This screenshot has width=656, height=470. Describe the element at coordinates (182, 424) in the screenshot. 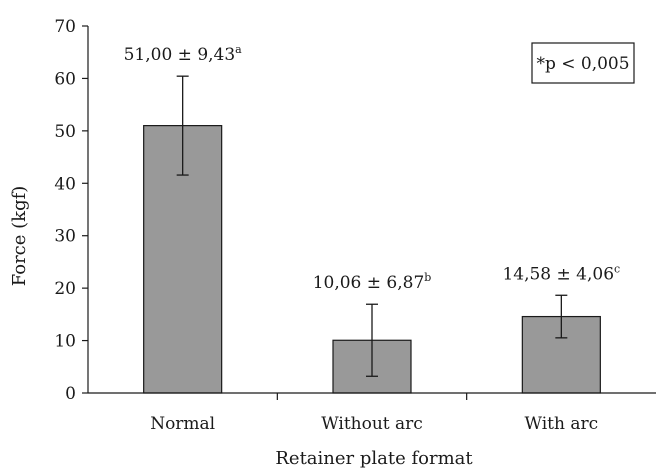

I see `x-tick-label: Normal` at that location.